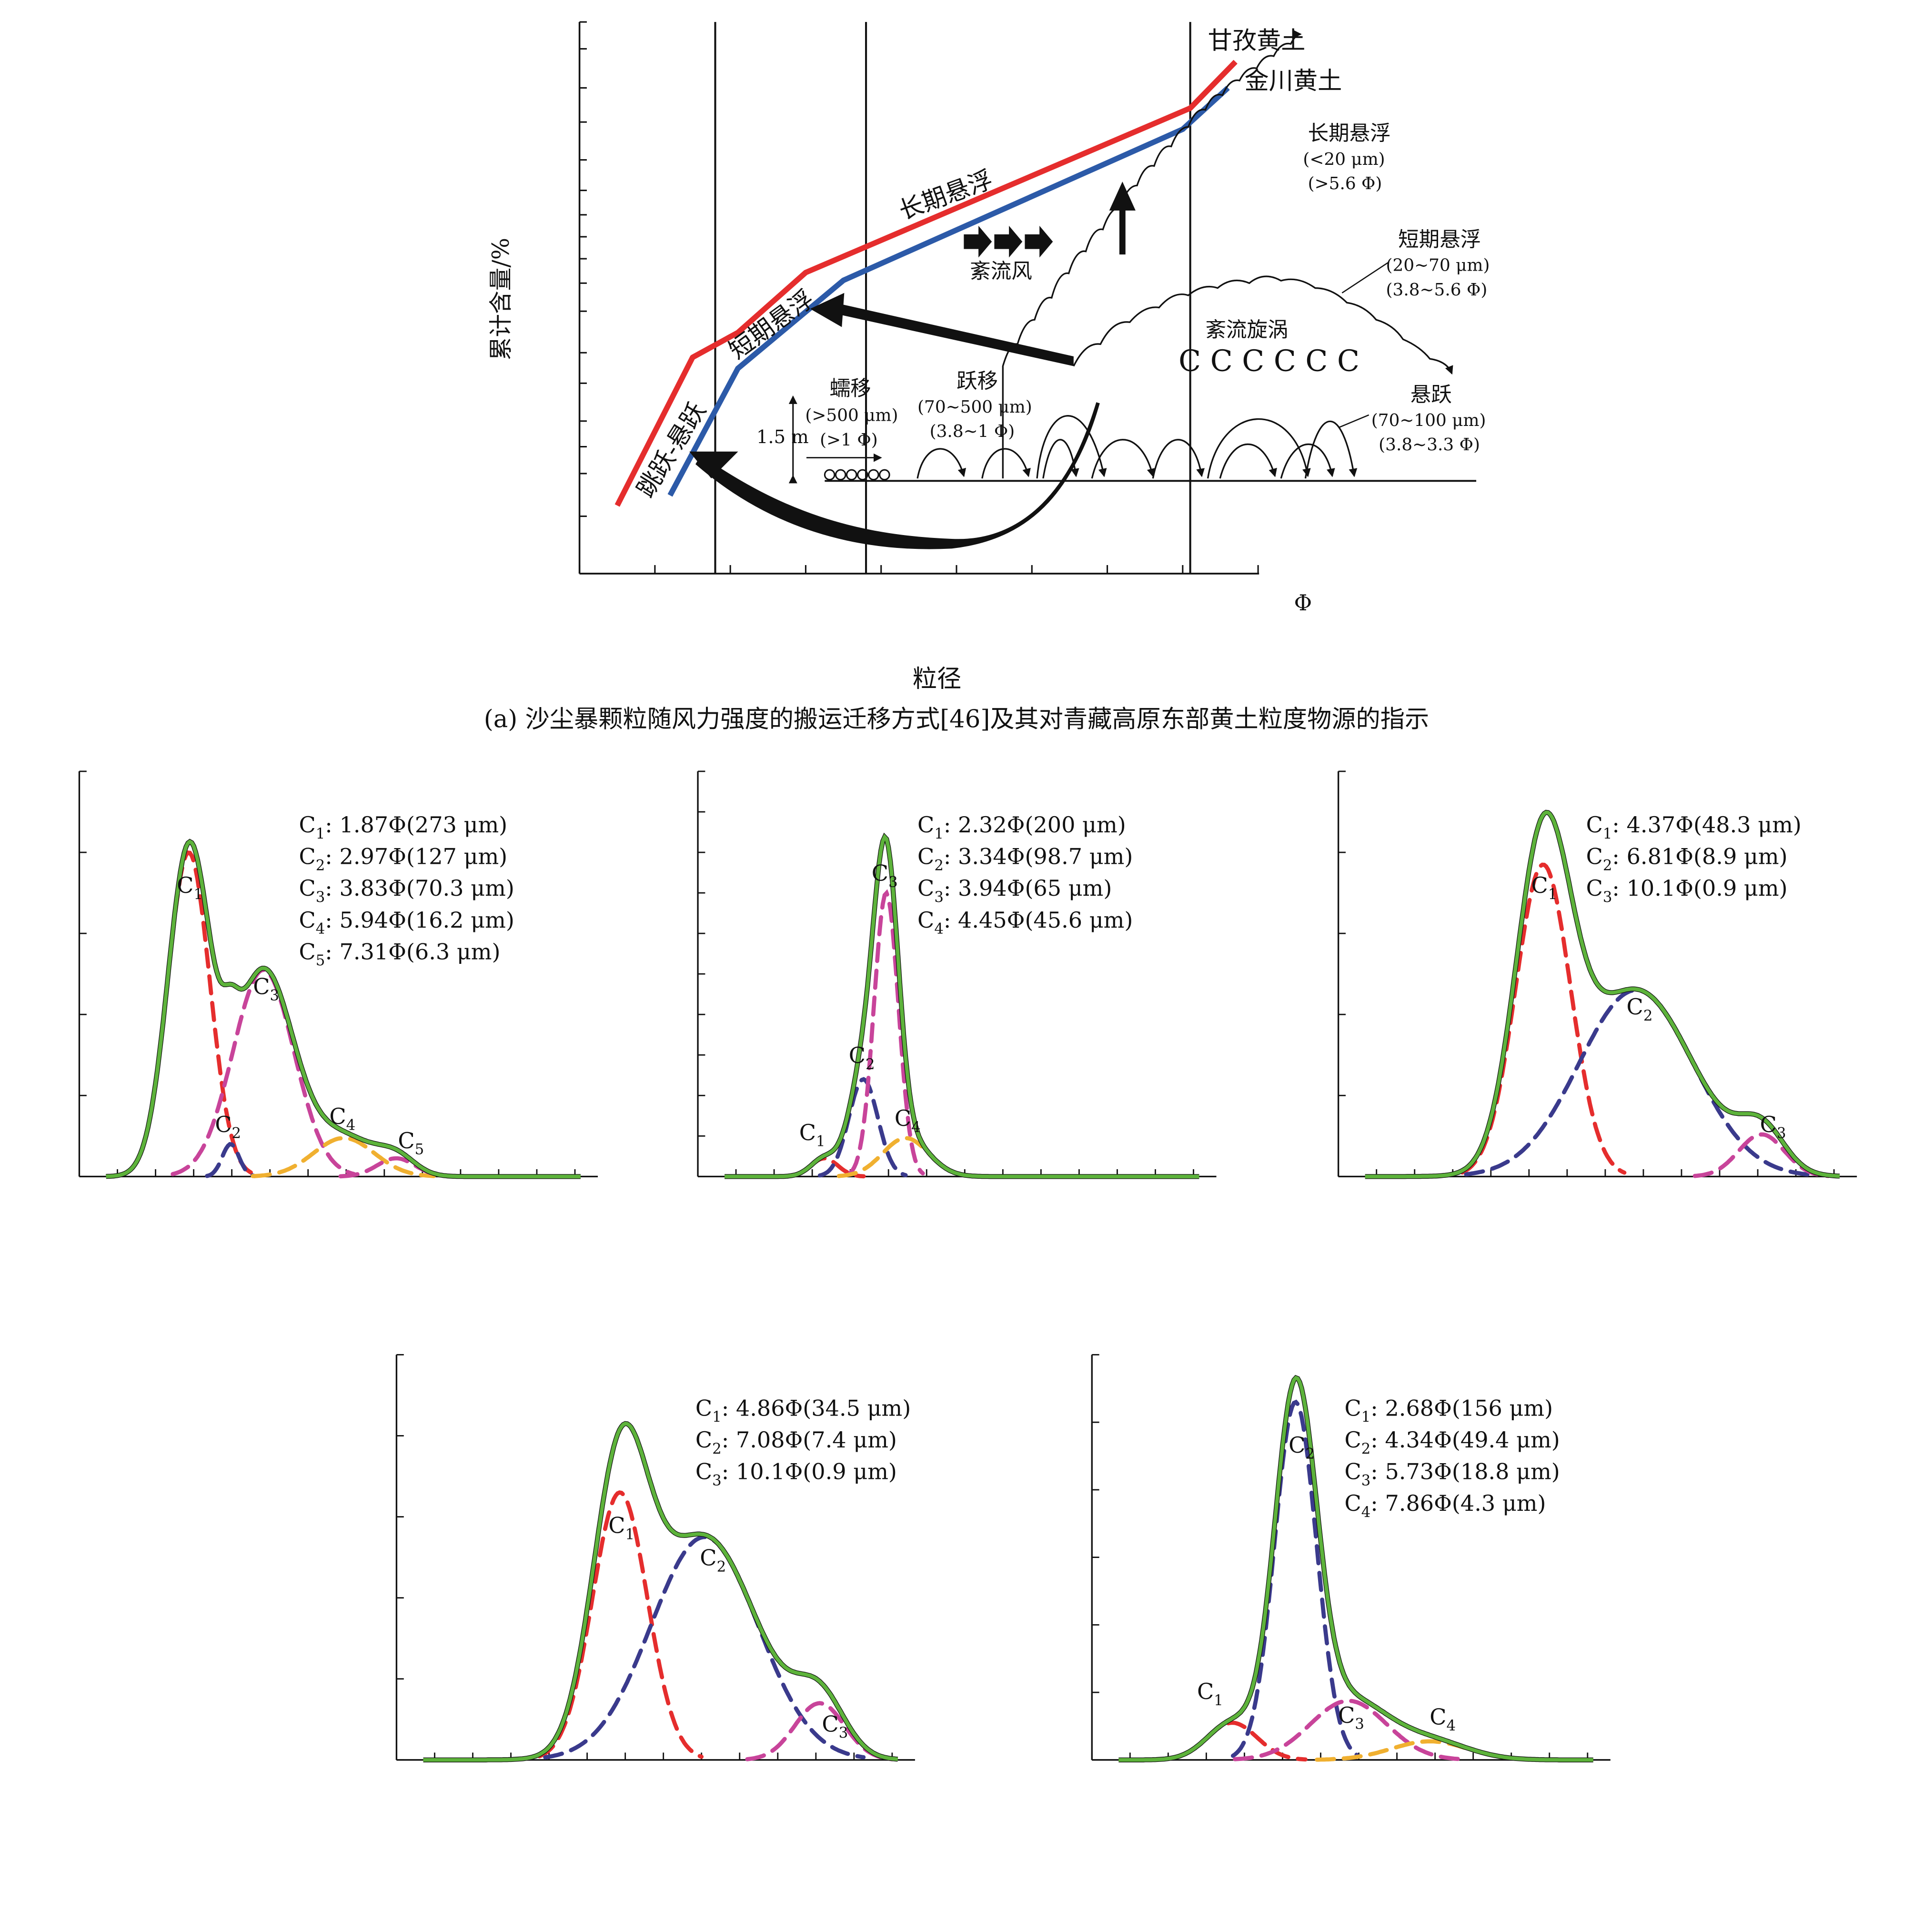 This screenshot has height=1932, width=1913. Describe the element at coordinates (1293, 81) in the screenshot. I see `series-label-jinchuan: 金川黄土` at that location.